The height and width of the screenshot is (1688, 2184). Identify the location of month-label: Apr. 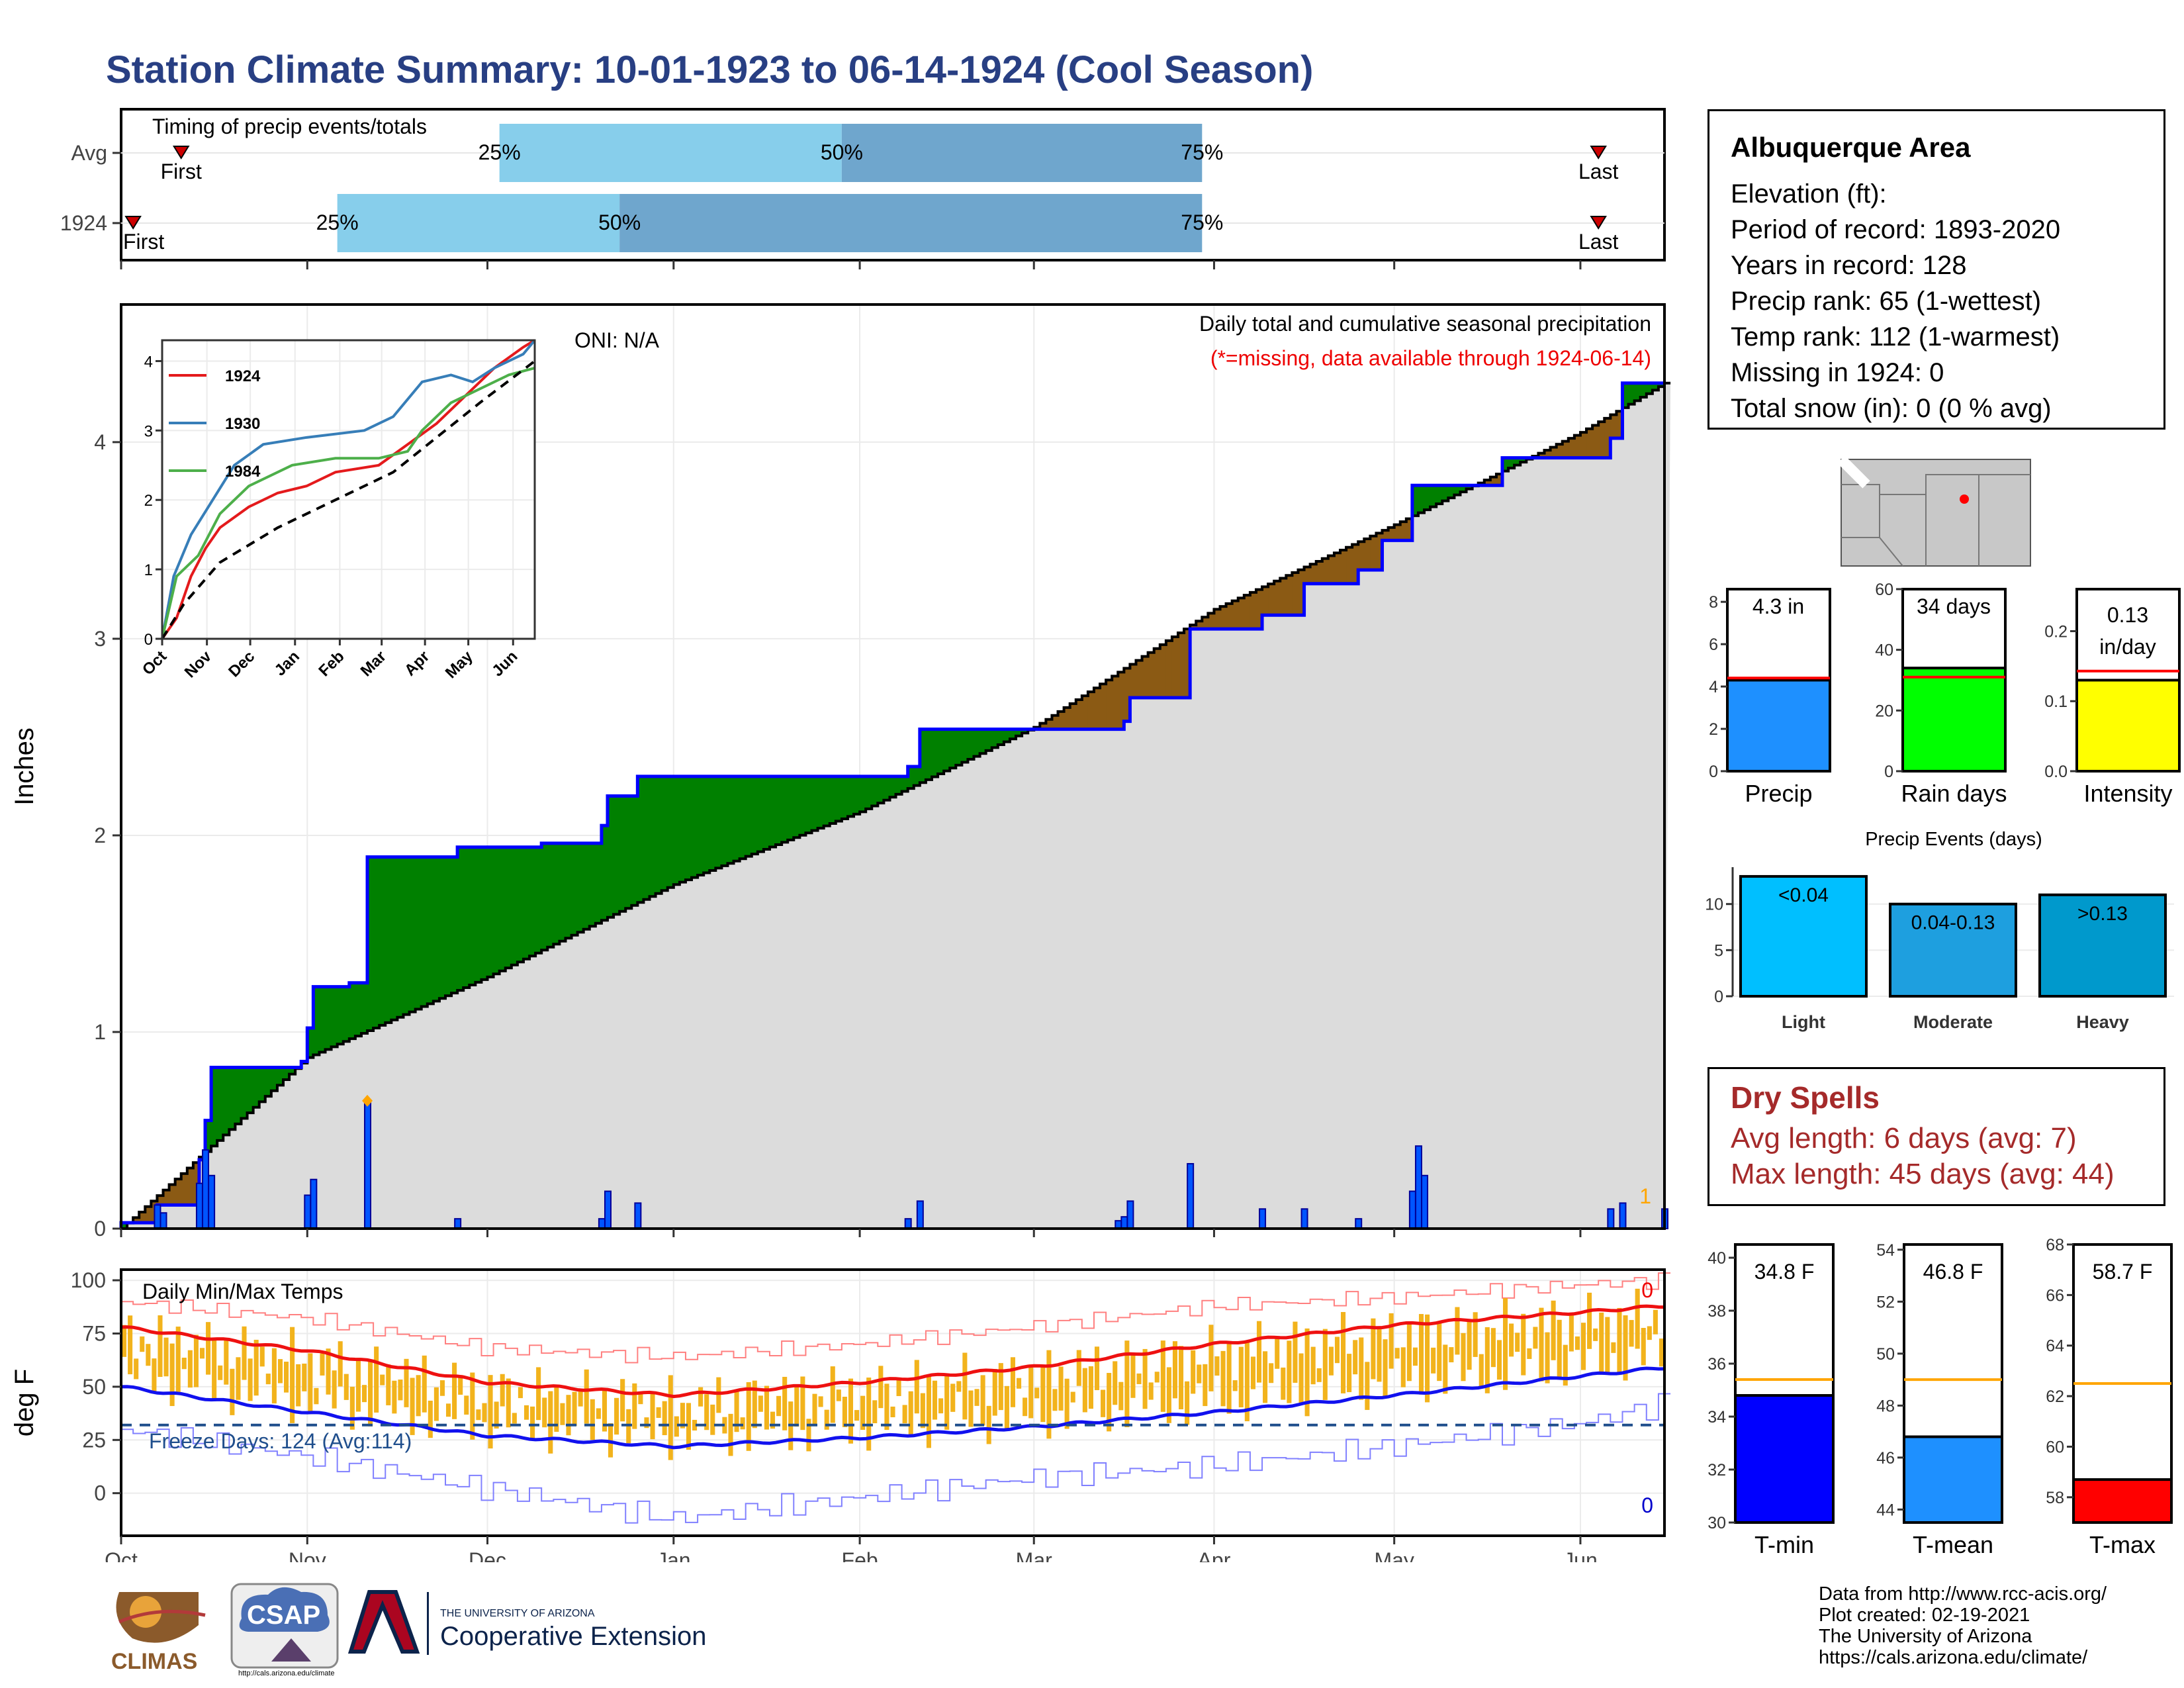
(1214, 1555).